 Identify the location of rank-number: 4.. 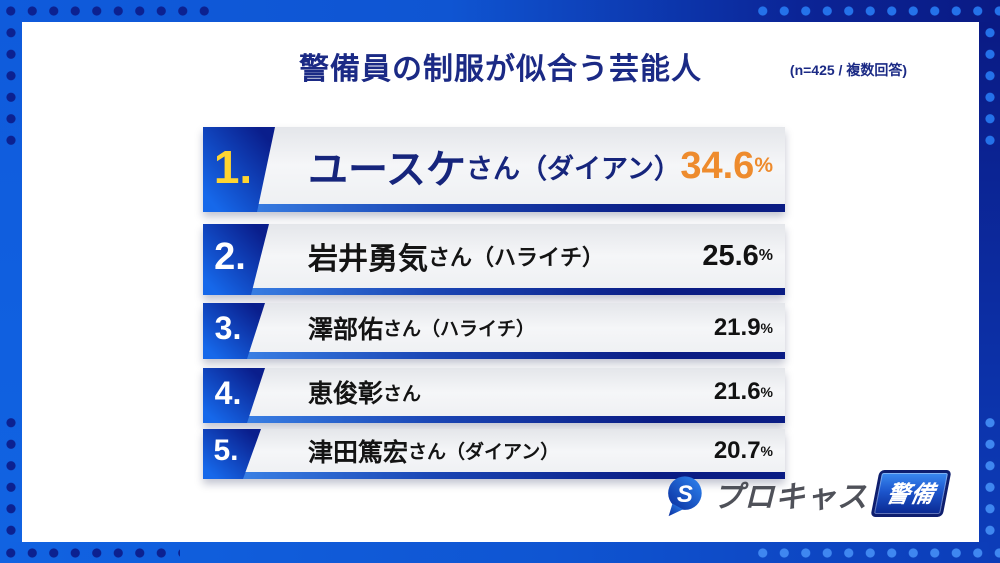
(228, 392).